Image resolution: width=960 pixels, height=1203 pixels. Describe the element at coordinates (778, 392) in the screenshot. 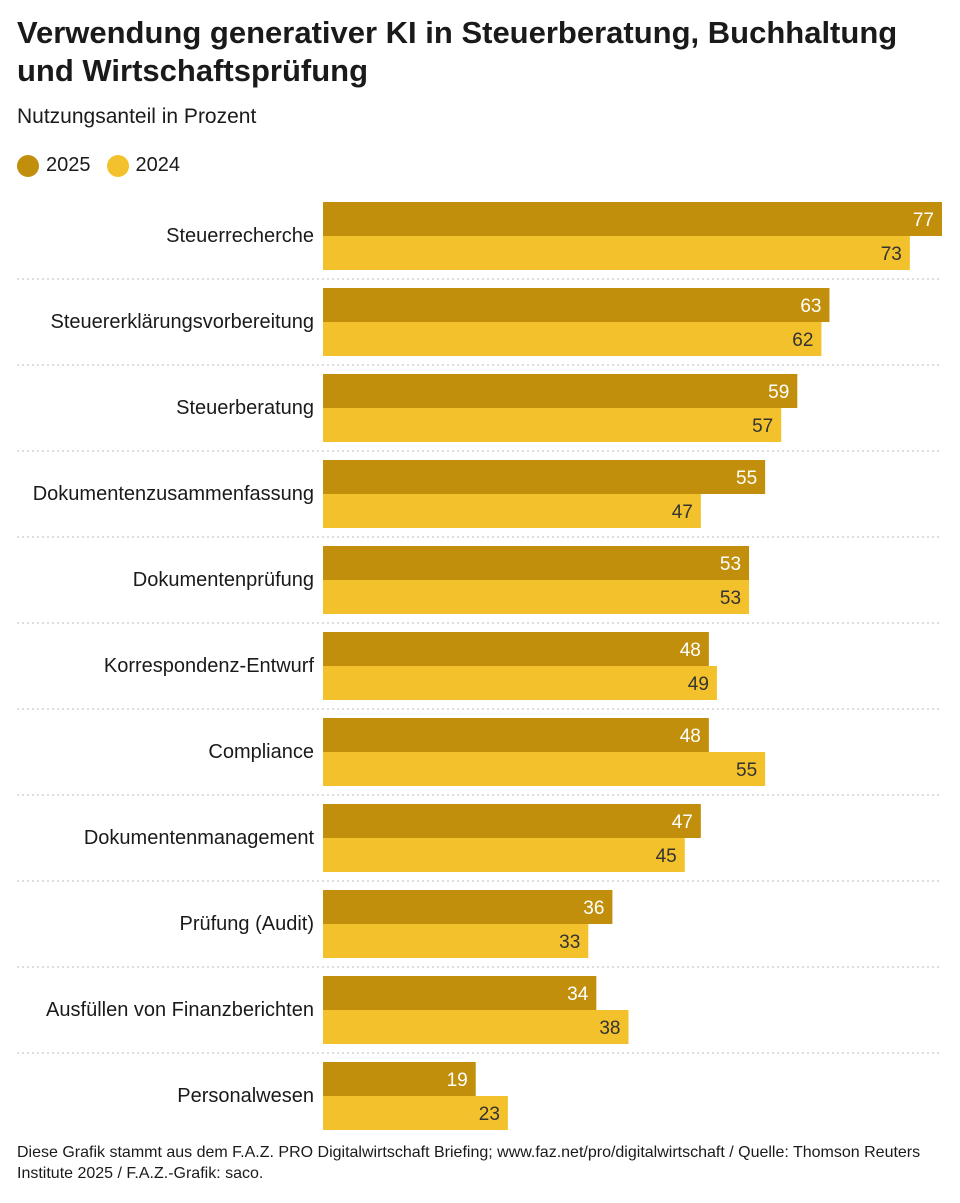

I see `value-label-2025: 59` at that location.